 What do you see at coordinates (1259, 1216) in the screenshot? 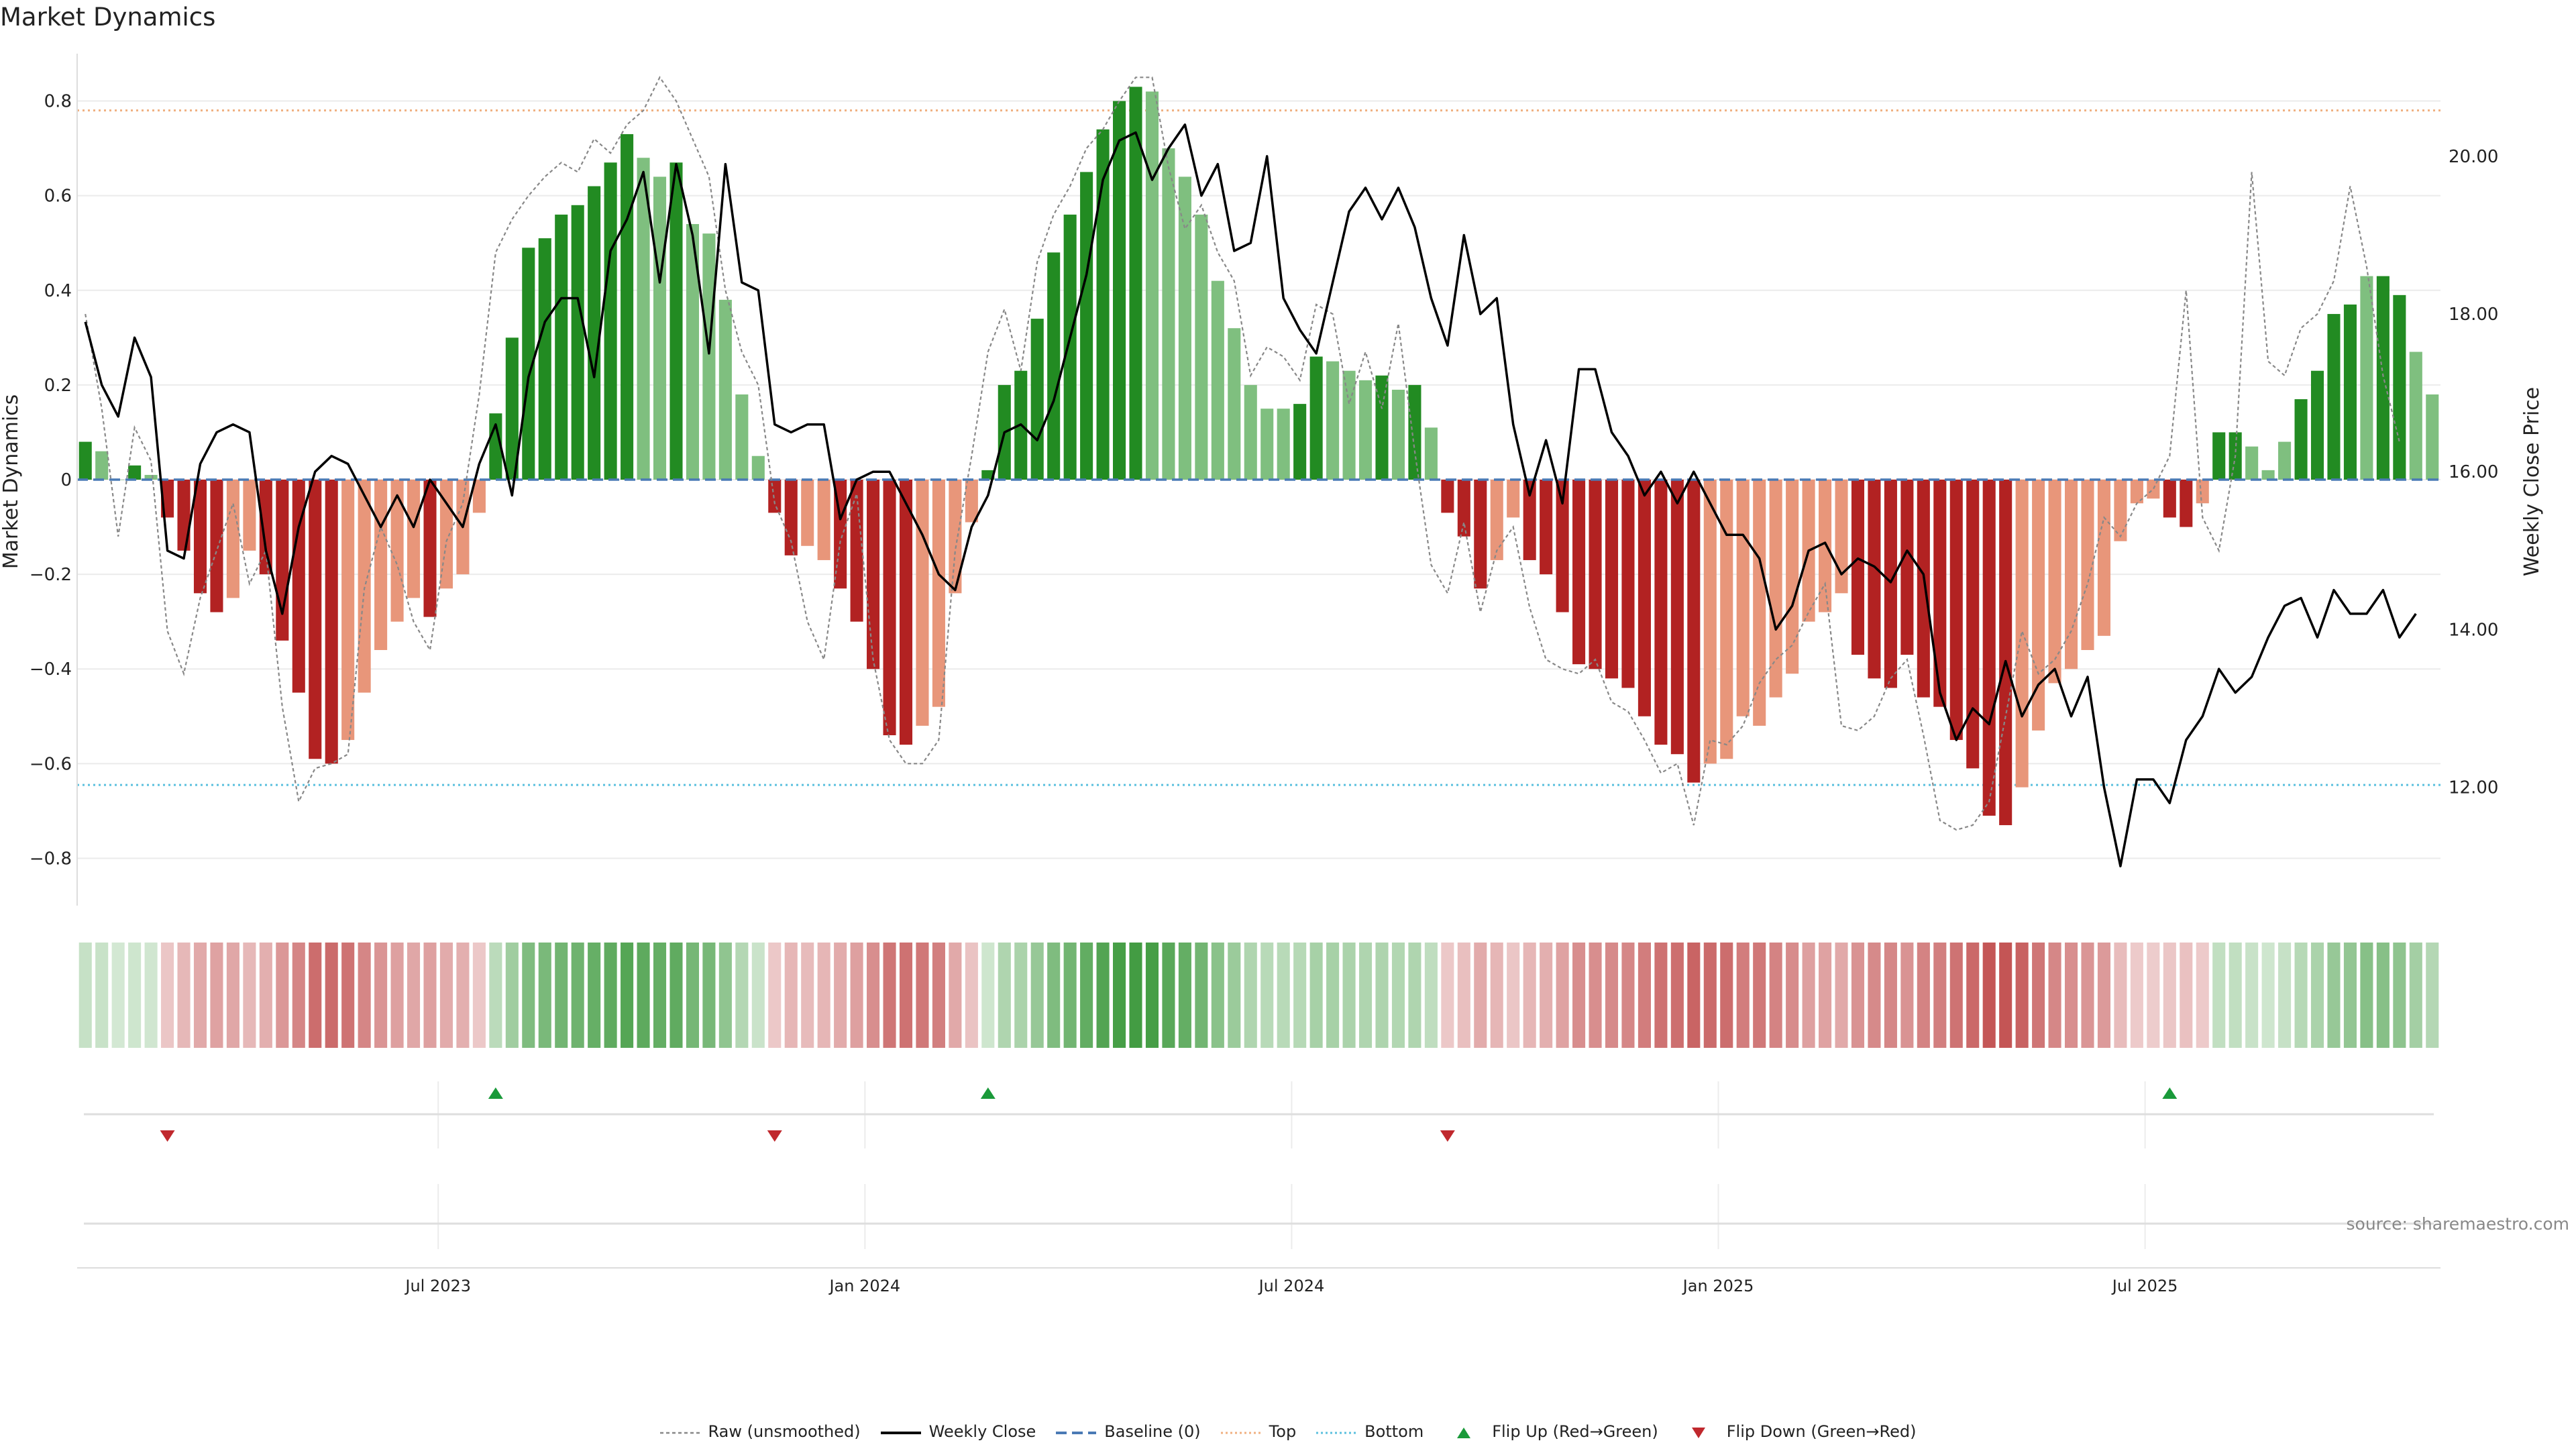
I see `empty-panel` at bounding box center [1259, 1216].